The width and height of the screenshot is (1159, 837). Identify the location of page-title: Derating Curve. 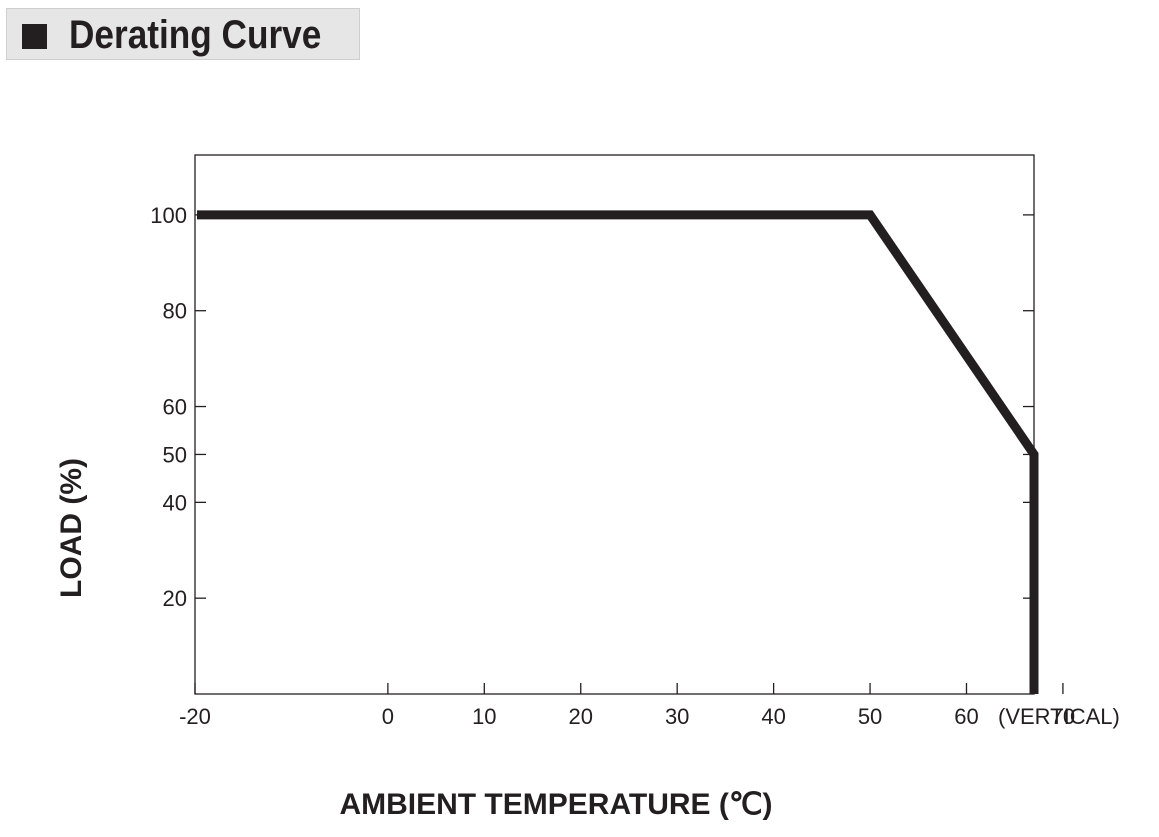
(195, 35).